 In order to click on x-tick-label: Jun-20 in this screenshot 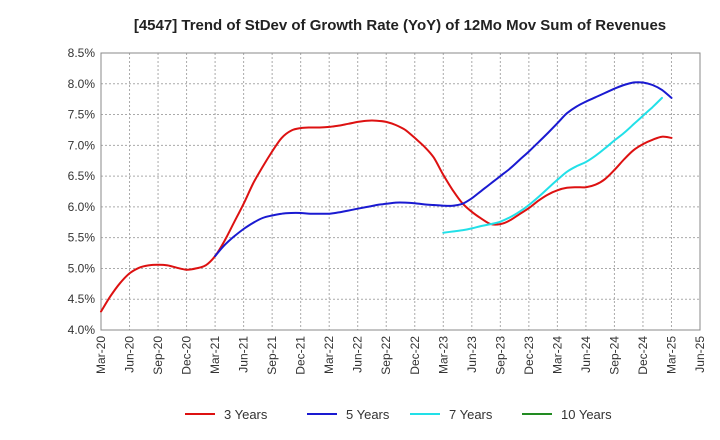, I will do `click(130, 354)`.